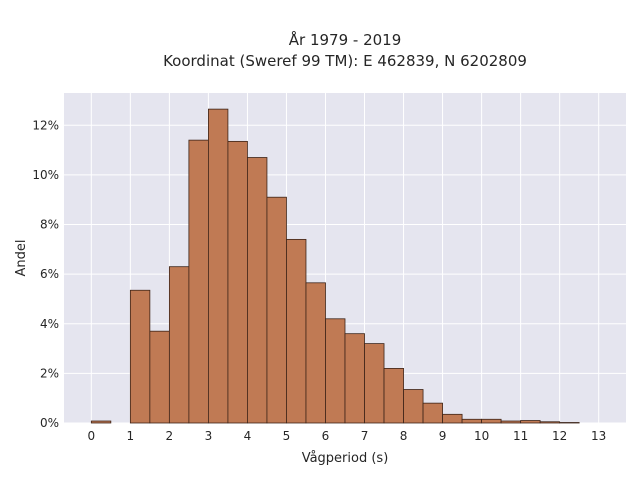 Image resolution: width=640 pixels, height=480 pixels. I want to click on x-tick-label: 10, so click(481, 436).